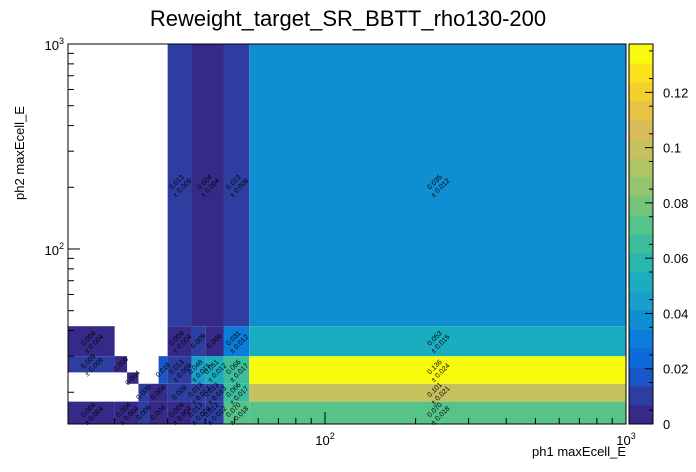  What do you see at coordinates (675, 92) in the screenshot?
I see `colorbar-tick-label: 0.12` at bounding box center [675, 92].